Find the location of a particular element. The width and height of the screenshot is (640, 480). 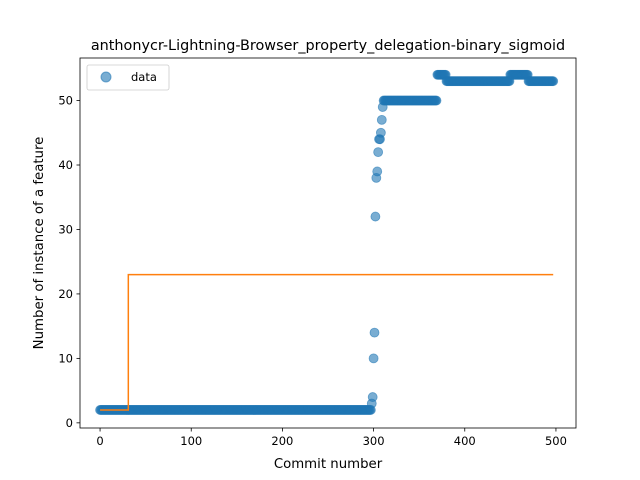

y-tick-label: 50 is located at coordinates (65, 101).